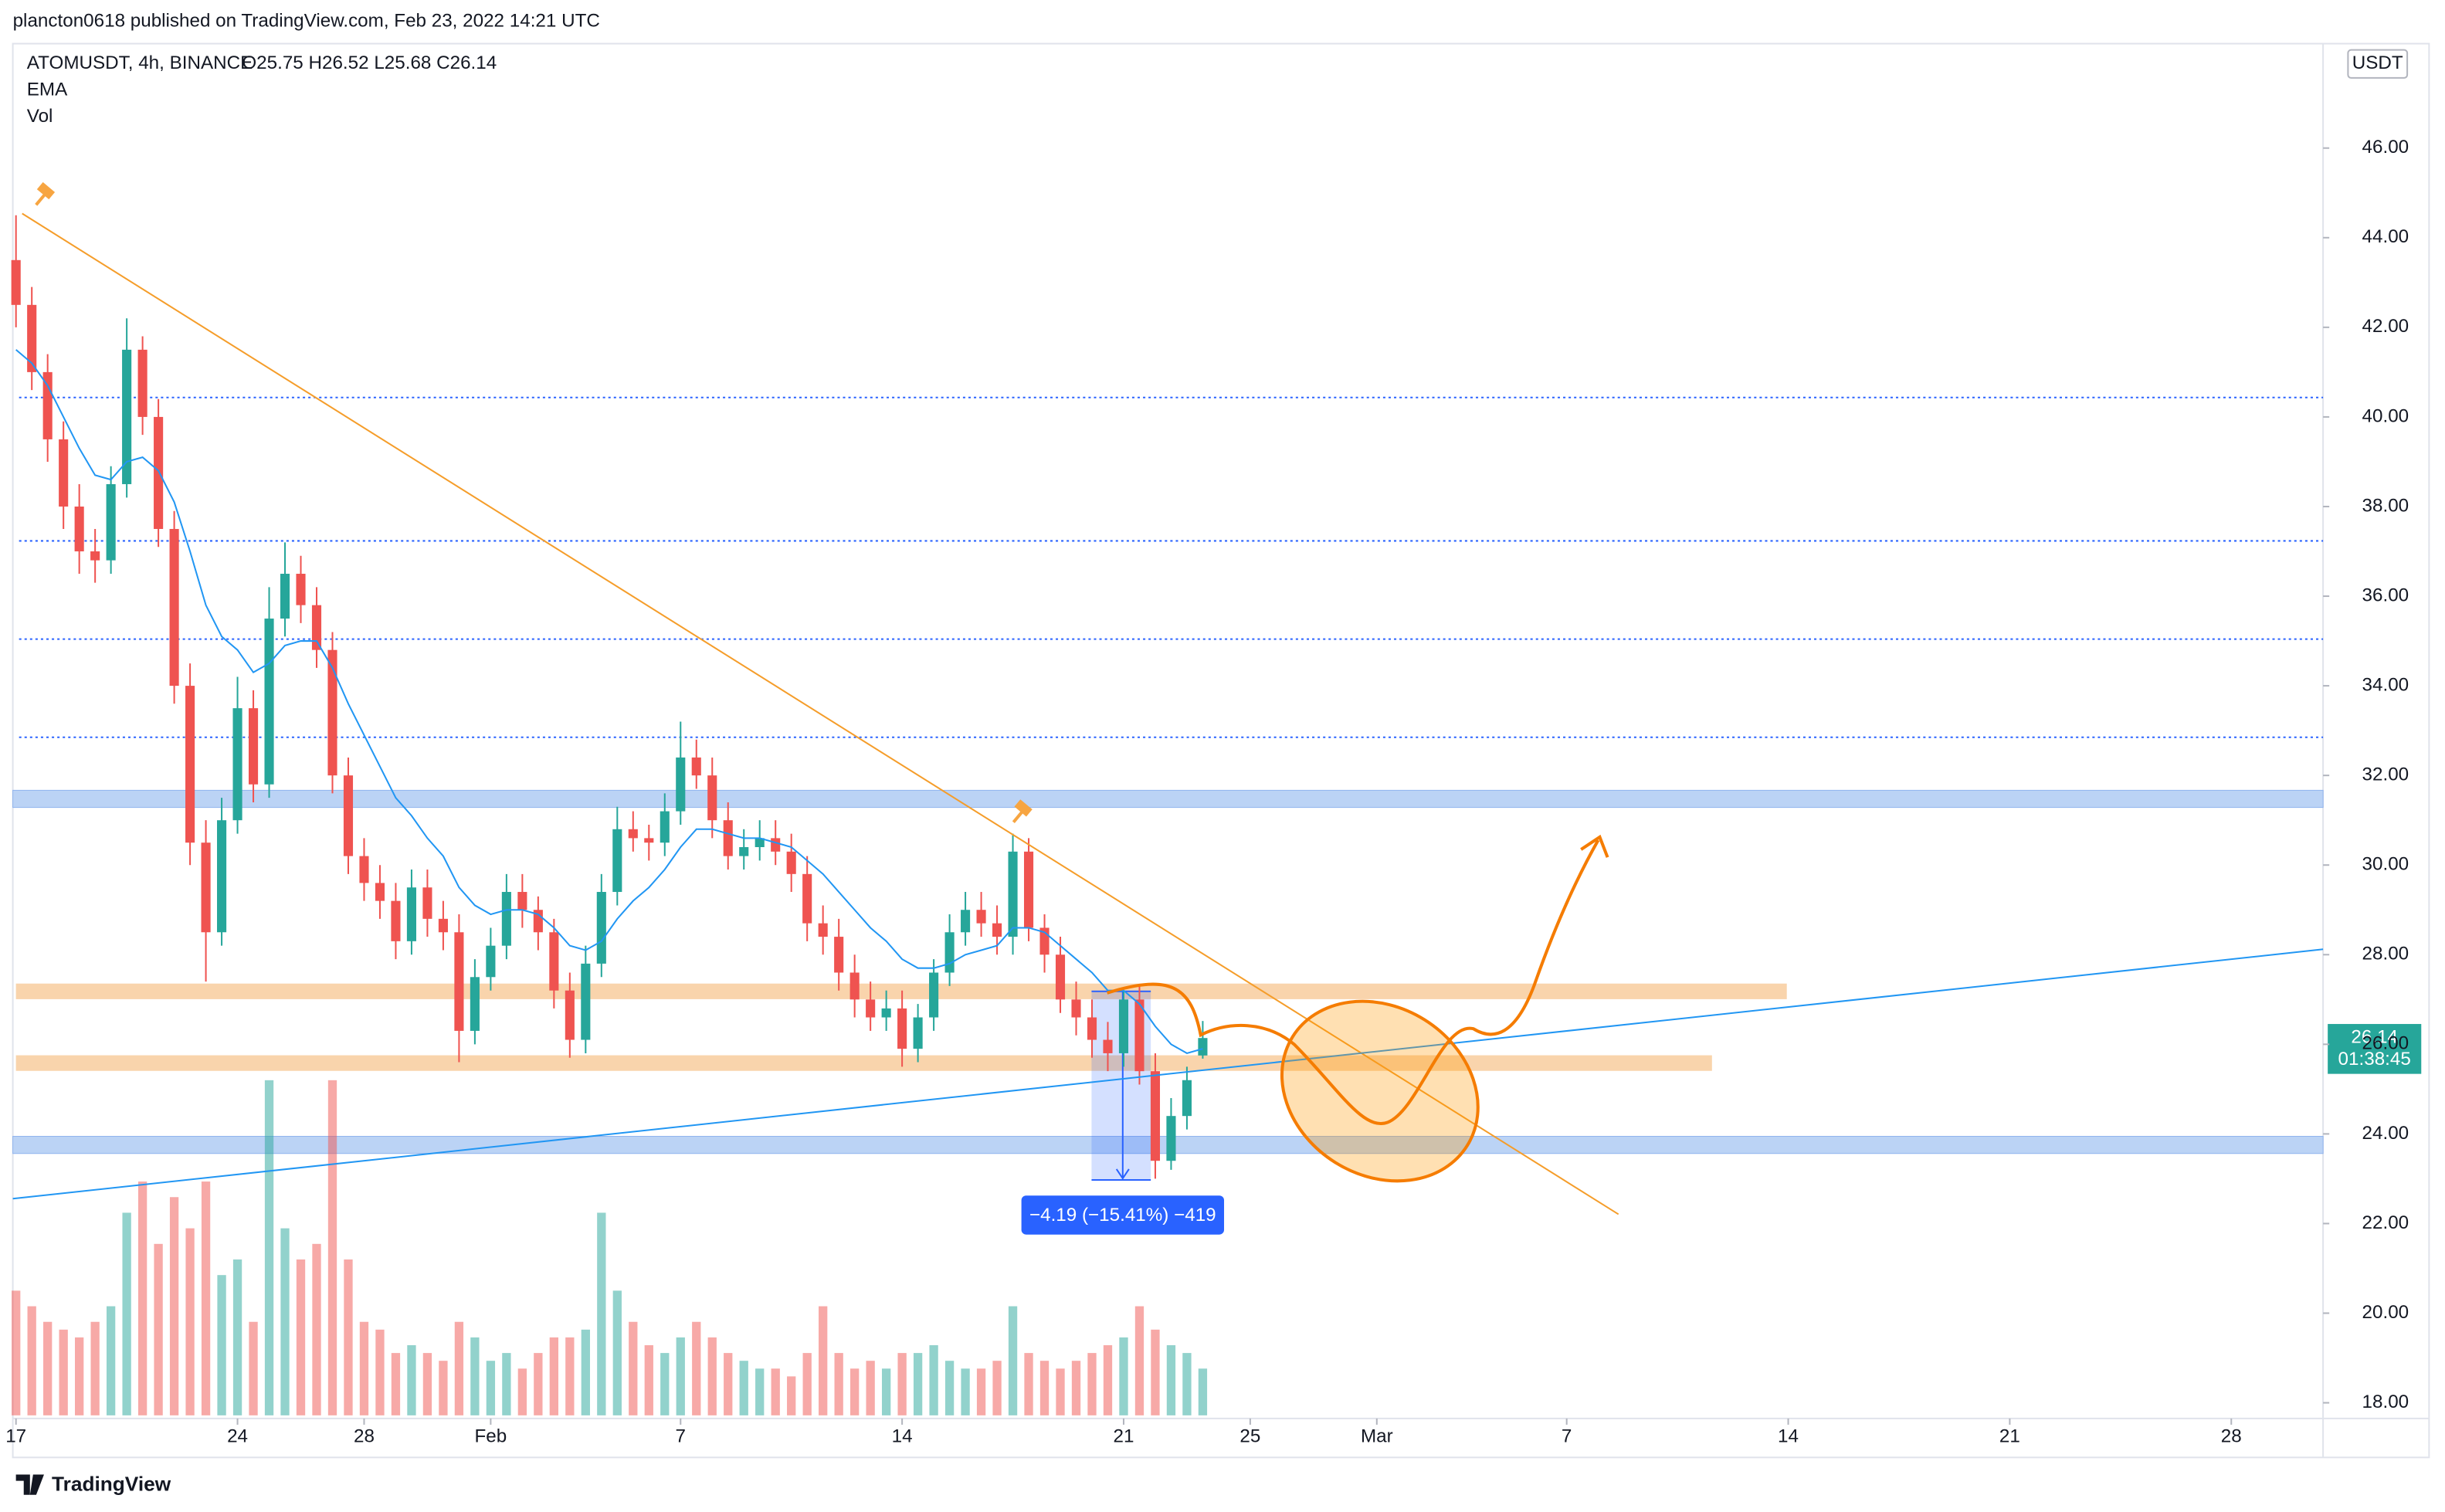 The image size is (2445, 1512). Describe the element at coordinates (1594, 846) in the screenshot. I see `projection-arrow-head` at that location.